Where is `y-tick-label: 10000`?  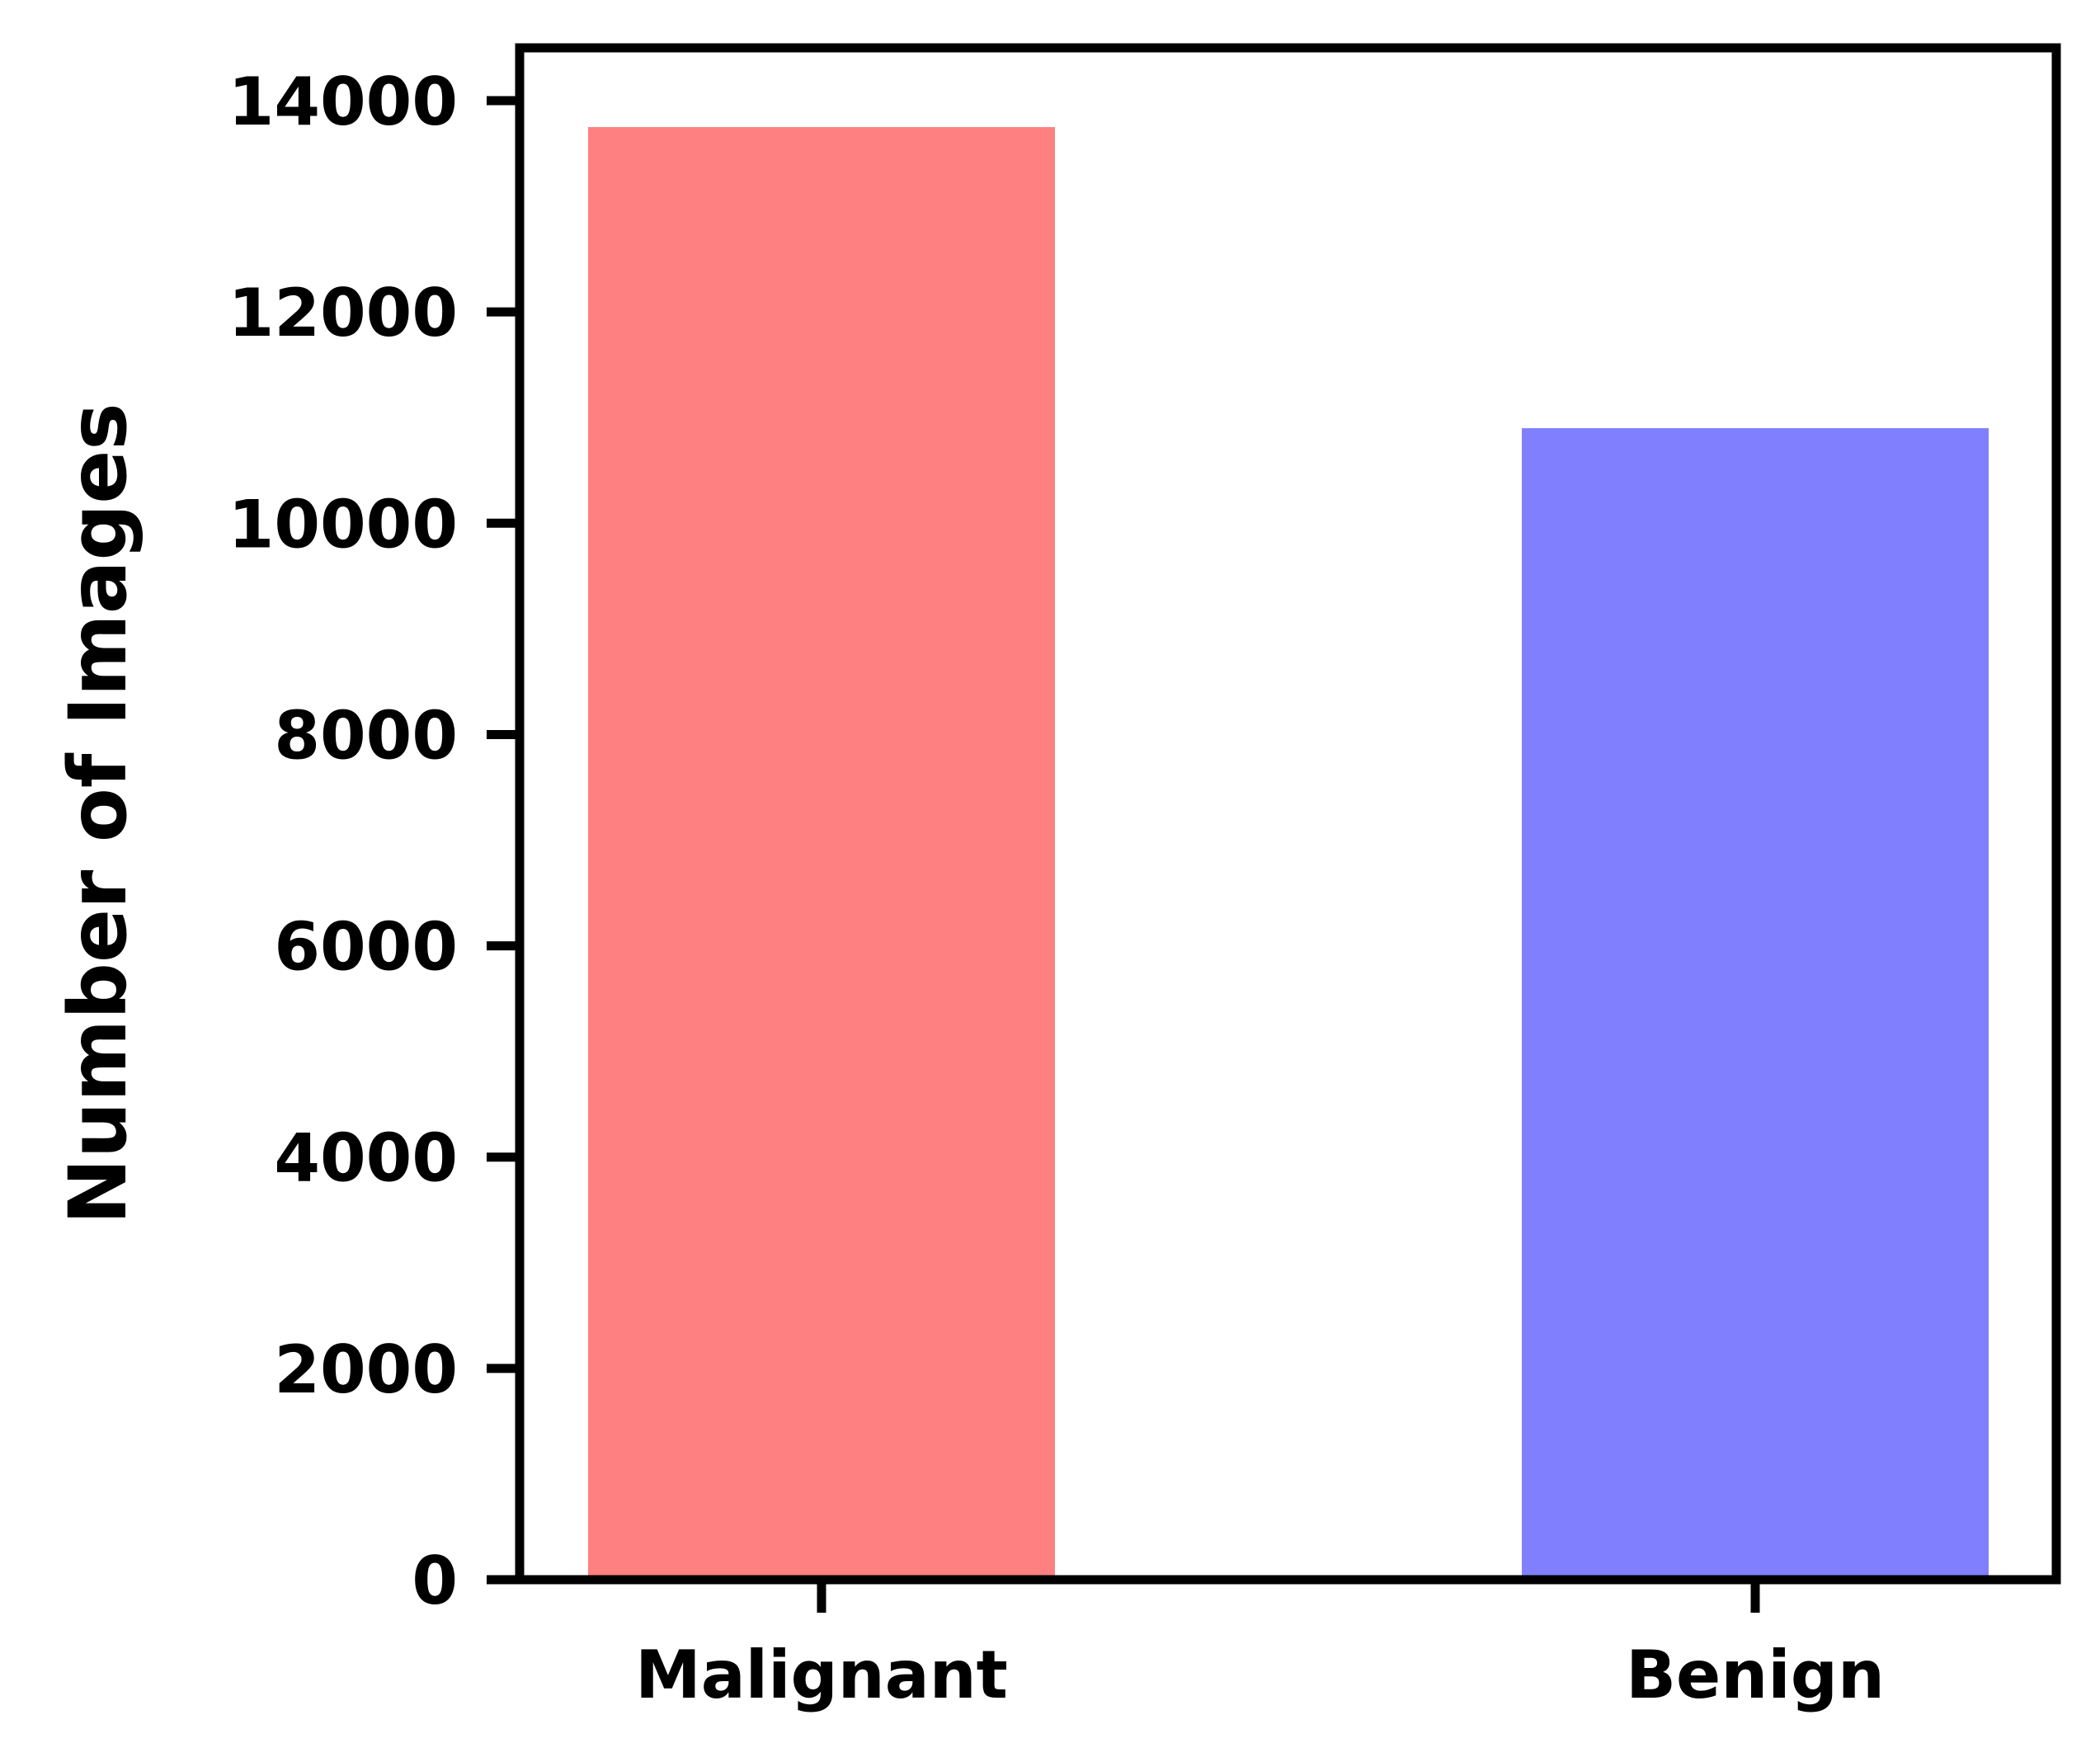 y-tick-label: 10000 is located at coordinates (343, 524).